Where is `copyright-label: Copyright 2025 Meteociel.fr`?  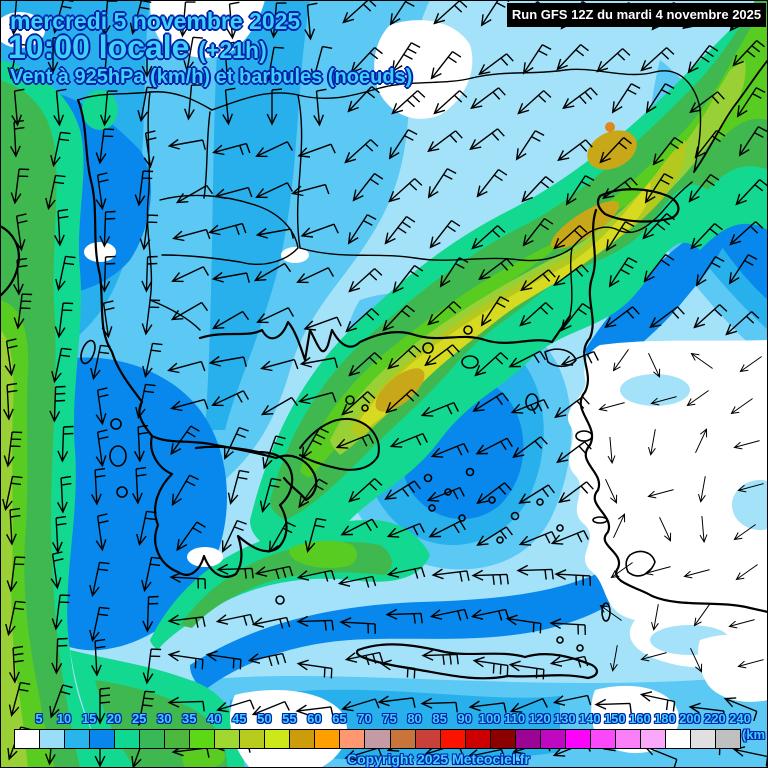 copyright-label: Copyright 2025 Meteociel.fr is located at coordinates (438, 759).